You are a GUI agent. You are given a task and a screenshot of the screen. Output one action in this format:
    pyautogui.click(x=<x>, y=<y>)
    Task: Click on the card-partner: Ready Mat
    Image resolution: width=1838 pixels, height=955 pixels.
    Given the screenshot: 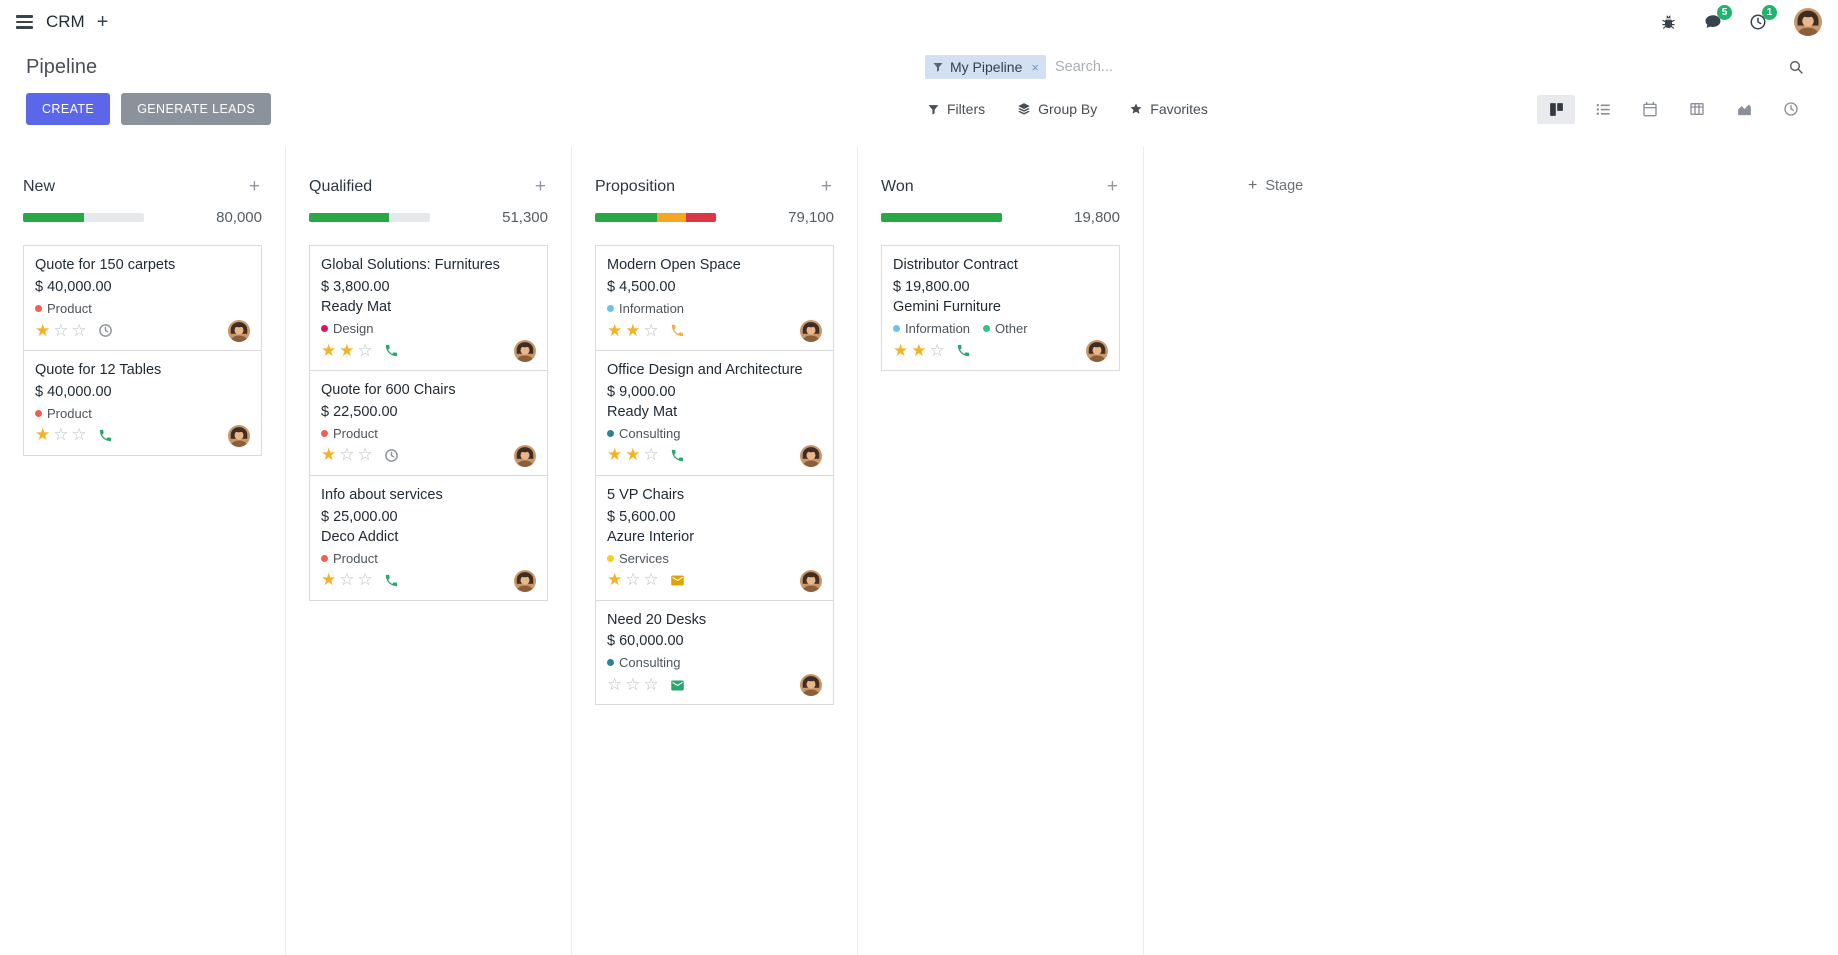 What is the action you would take?
    pyautogui.click(x=642, y=411)
    